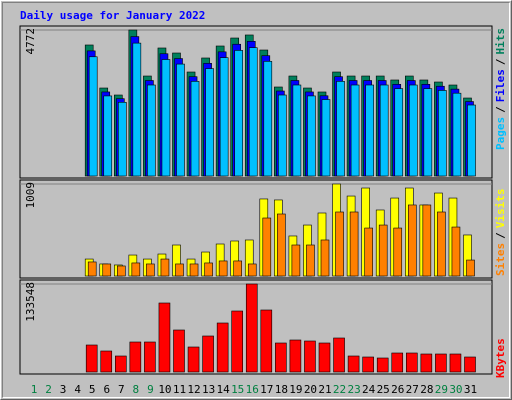 This screenshot has height=400, width=512. I want to click on legend-entry: KBytes, so click(500, 358).